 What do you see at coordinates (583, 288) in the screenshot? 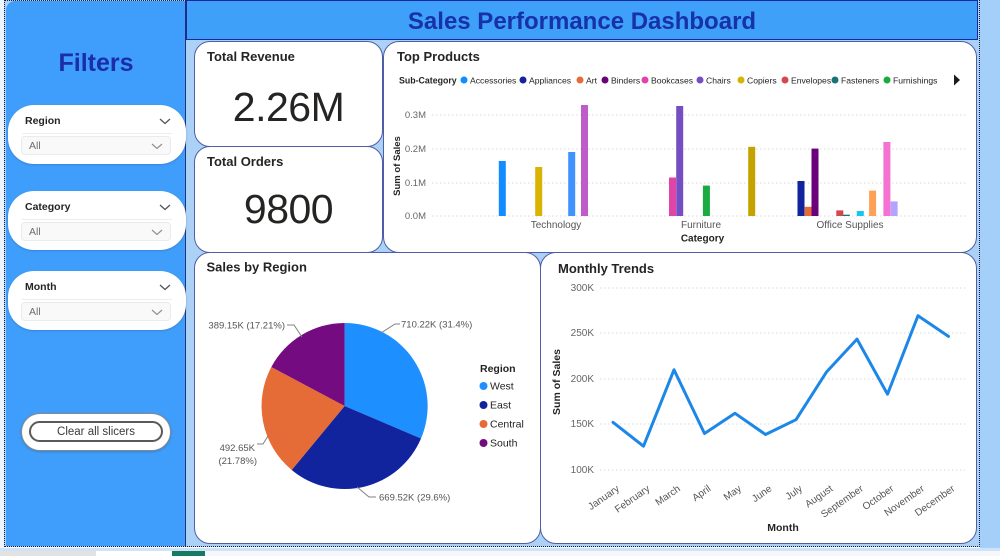
I see `svg-text: 300K` at bounding box center [583, 288].